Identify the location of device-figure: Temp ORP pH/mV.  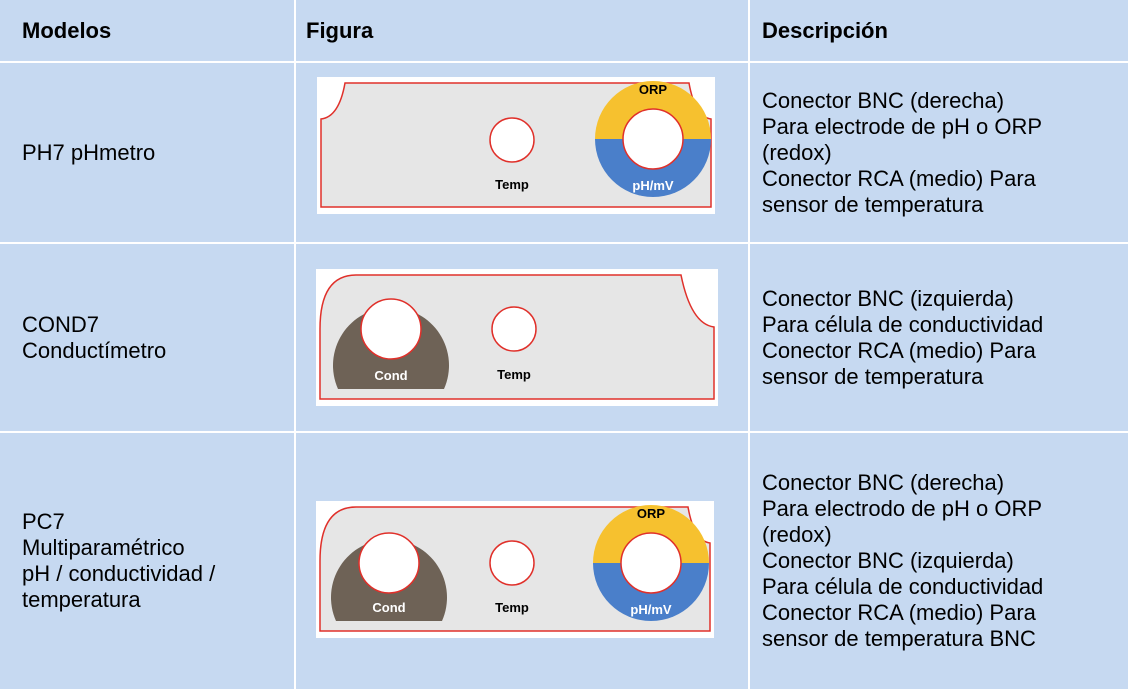
(516, 145).